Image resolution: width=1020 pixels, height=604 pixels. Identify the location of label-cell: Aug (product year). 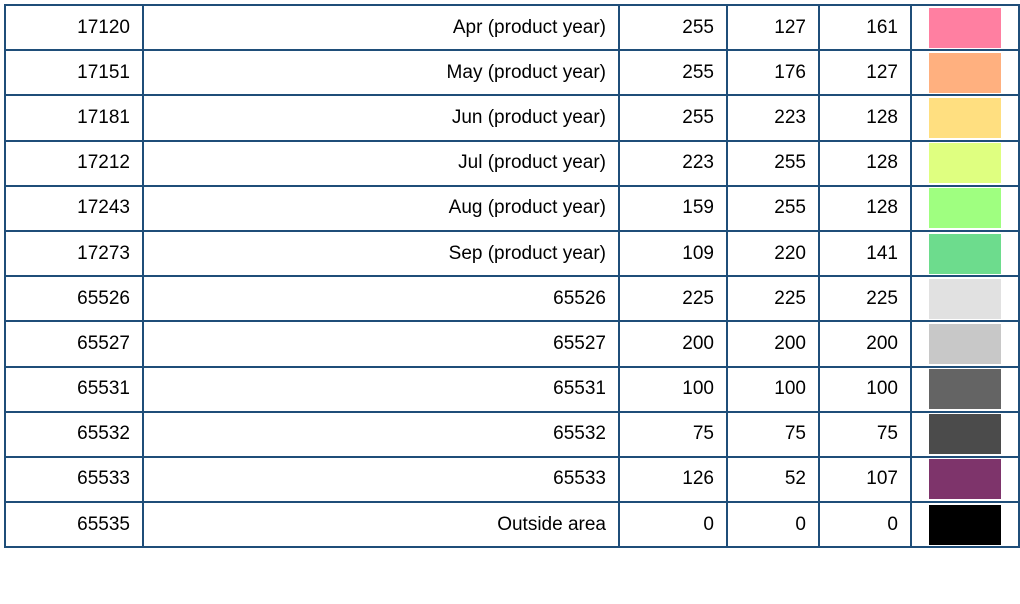
(381, 208).